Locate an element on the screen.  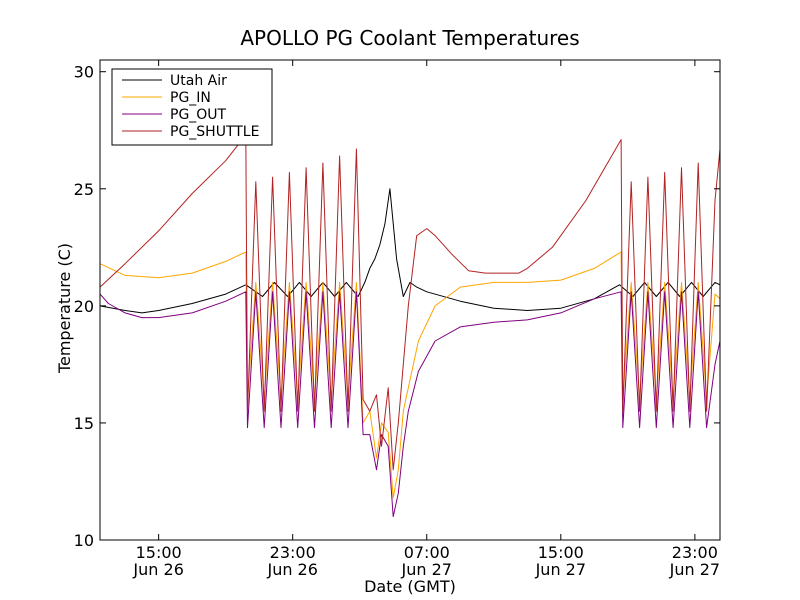
y-tick-label: 10 is located at coordinates (84, 540).